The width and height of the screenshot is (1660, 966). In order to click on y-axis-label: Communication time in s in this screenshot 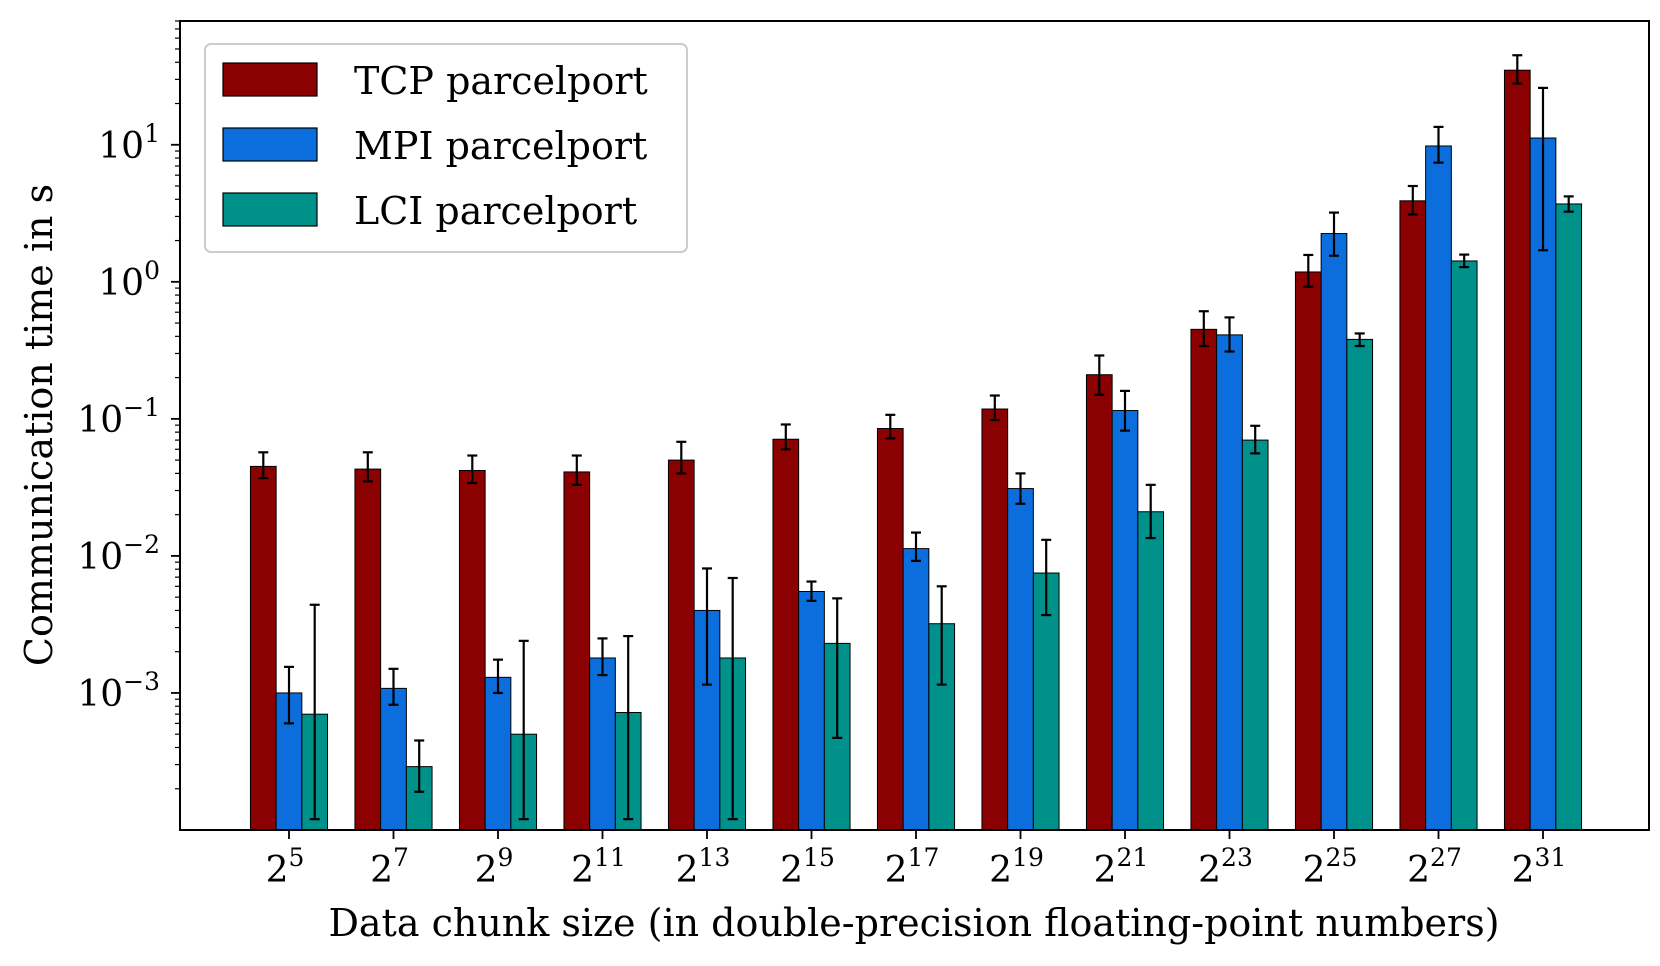, I will do `click(39, 425)`.